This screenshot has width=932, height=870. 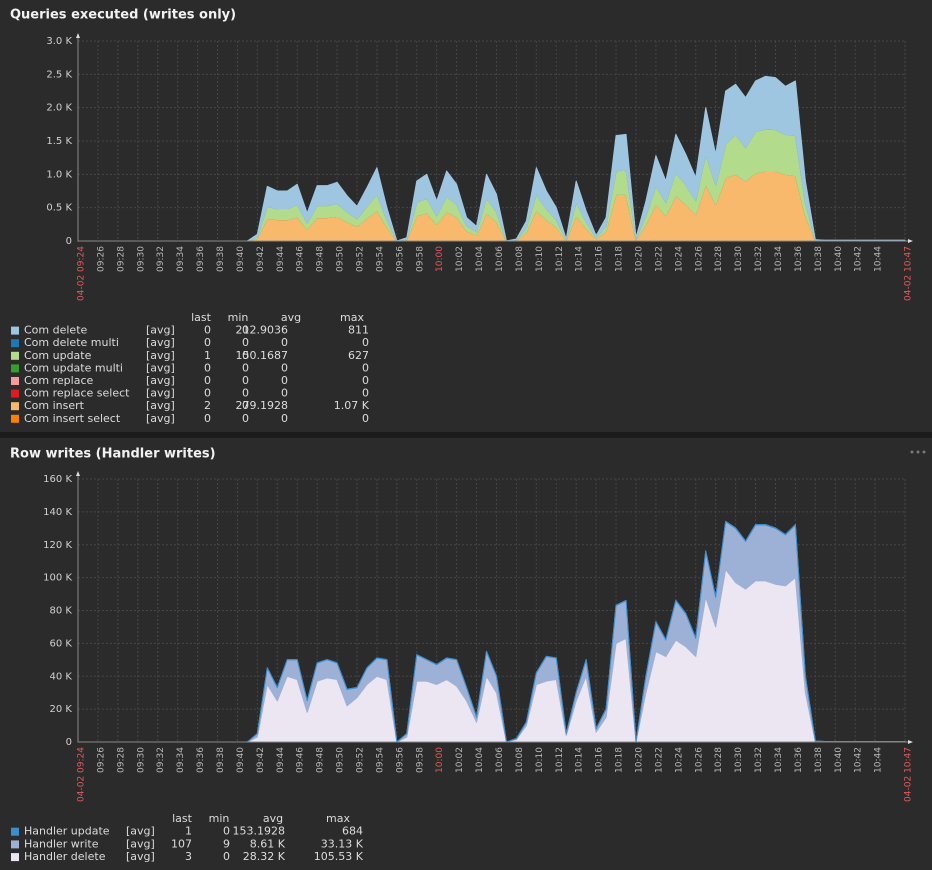 What do you see at coordinates (281, 259) in the screenshot?
I see `x-tick-label: 09:44` at bounding box center [281, 259].